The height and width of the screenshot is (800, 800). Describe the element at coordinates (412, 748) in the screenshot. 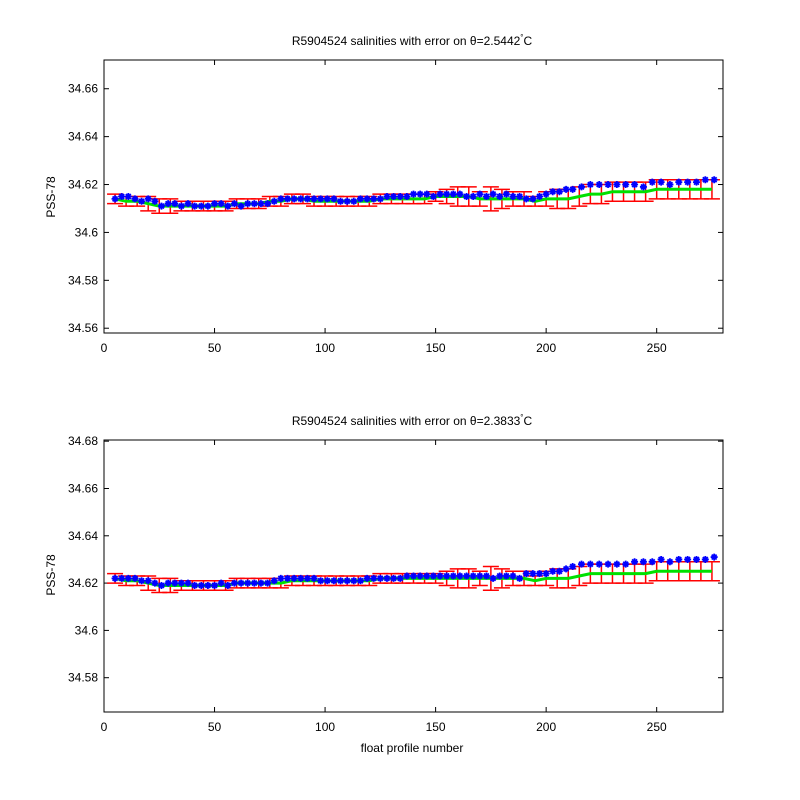

I see `x-axis-label: float profile number` at that location.